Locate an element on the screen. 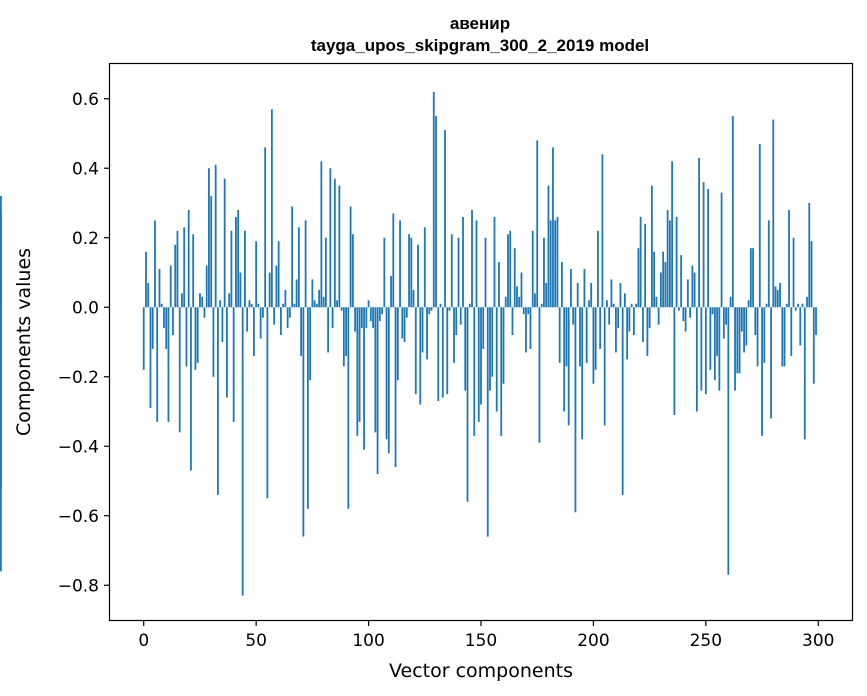 Image resolution: width=867 pixels, height=696 pixels. x-tick-label: 200 is located at coordinates (593, 641).